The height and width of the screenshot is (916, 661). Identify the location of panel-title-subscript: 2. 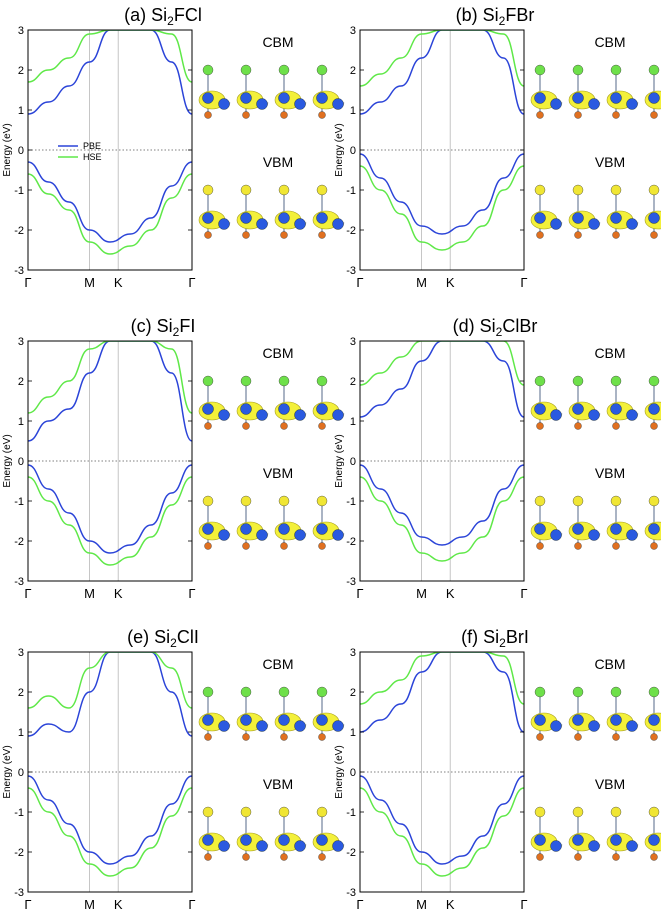
(499, 332).